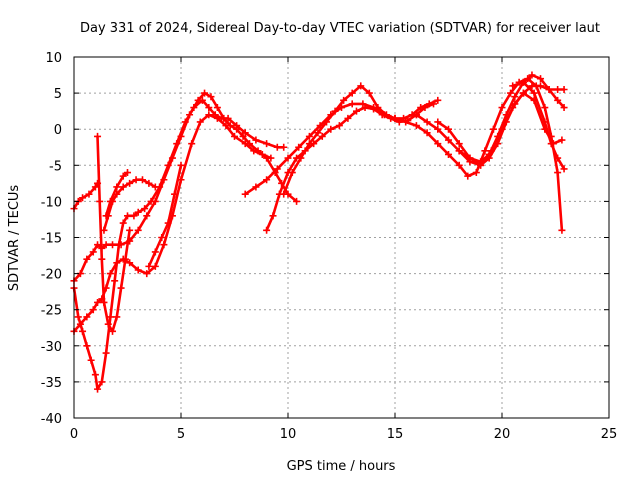  I want to click on x-axis-label: GPS time / hours, so click(341, 466).